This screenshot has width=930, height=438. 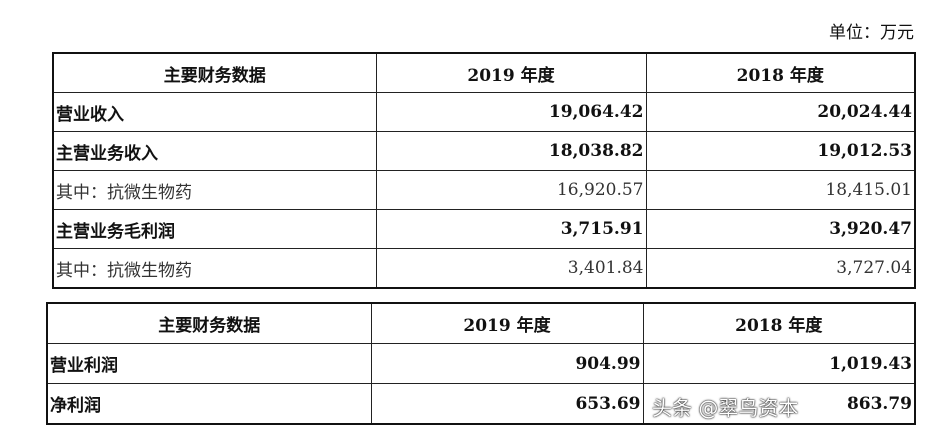 I want to click on value-2018: 19,012.53, so click(x=780, y=151).